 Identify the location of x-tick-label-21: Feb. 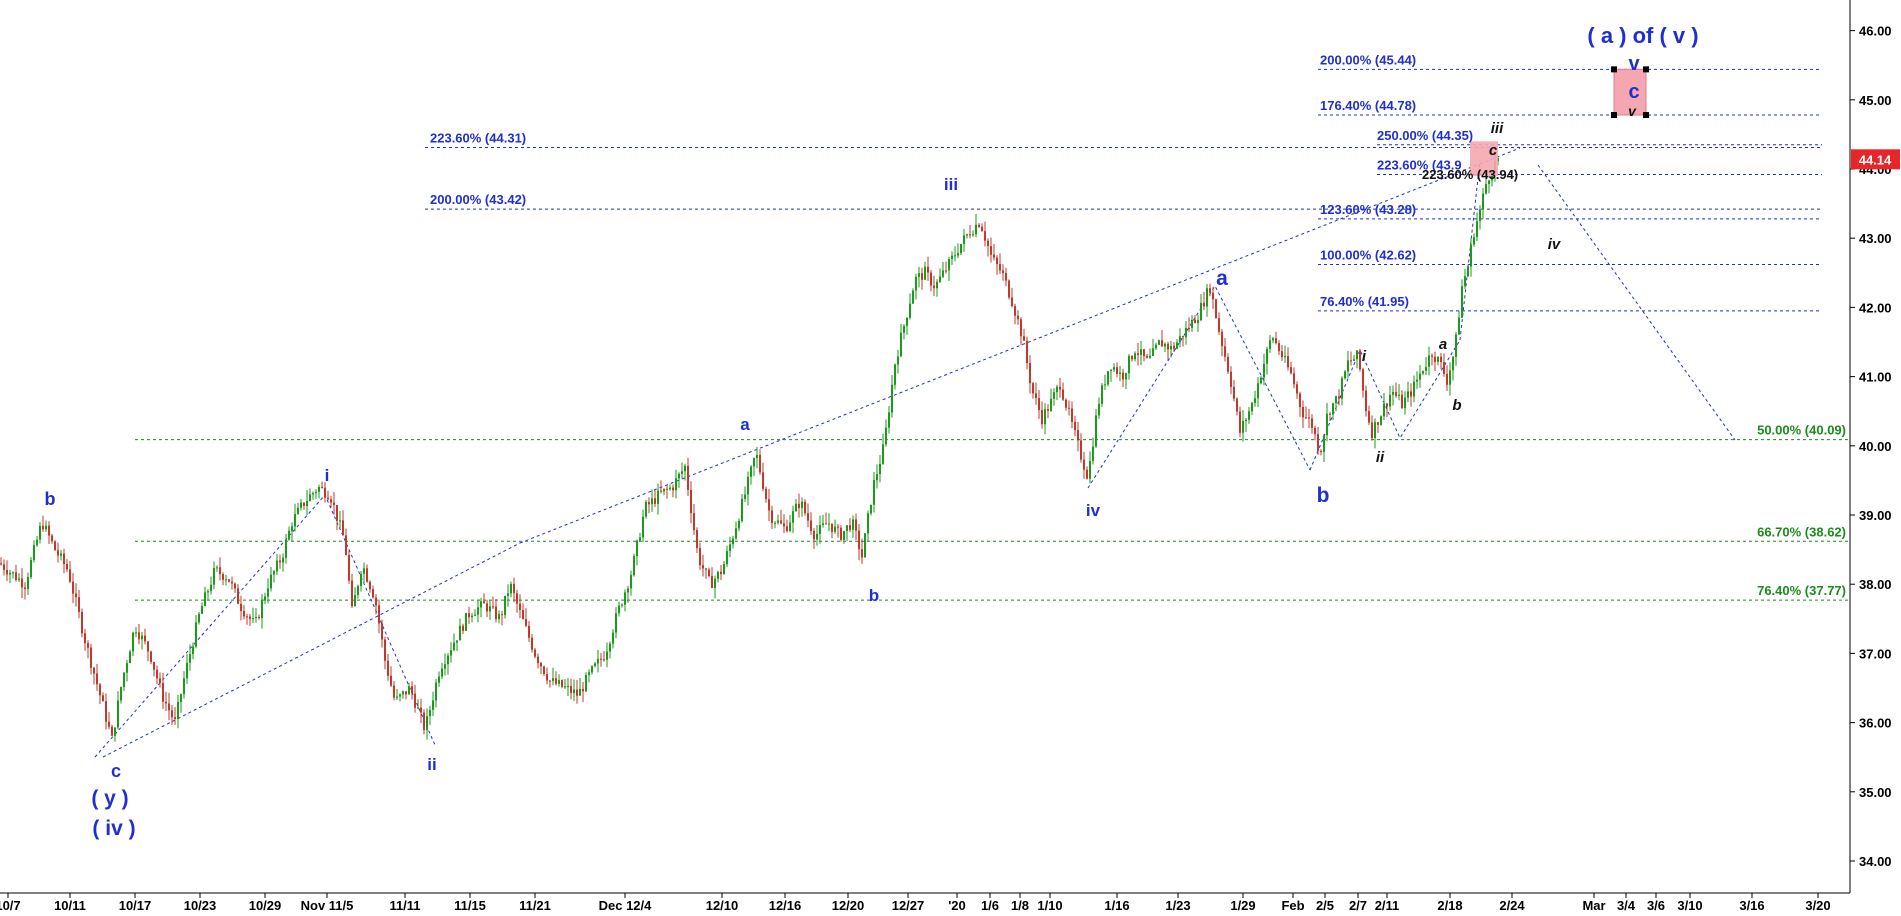
(1292, 904).